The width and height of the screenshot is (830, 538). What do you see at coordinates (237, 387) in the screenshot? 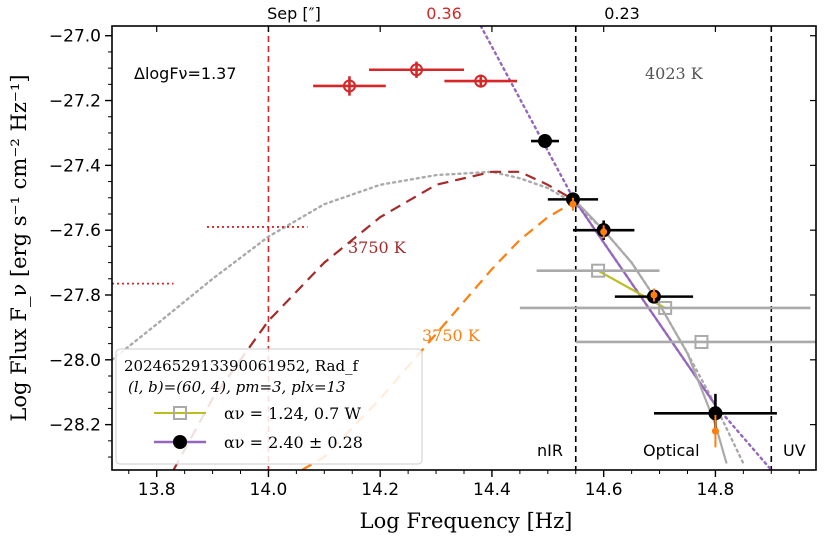
I see `legend-title-line2: (l, b)=(60, 4), pm=3, plx=13` at bounding box center [237, 387].